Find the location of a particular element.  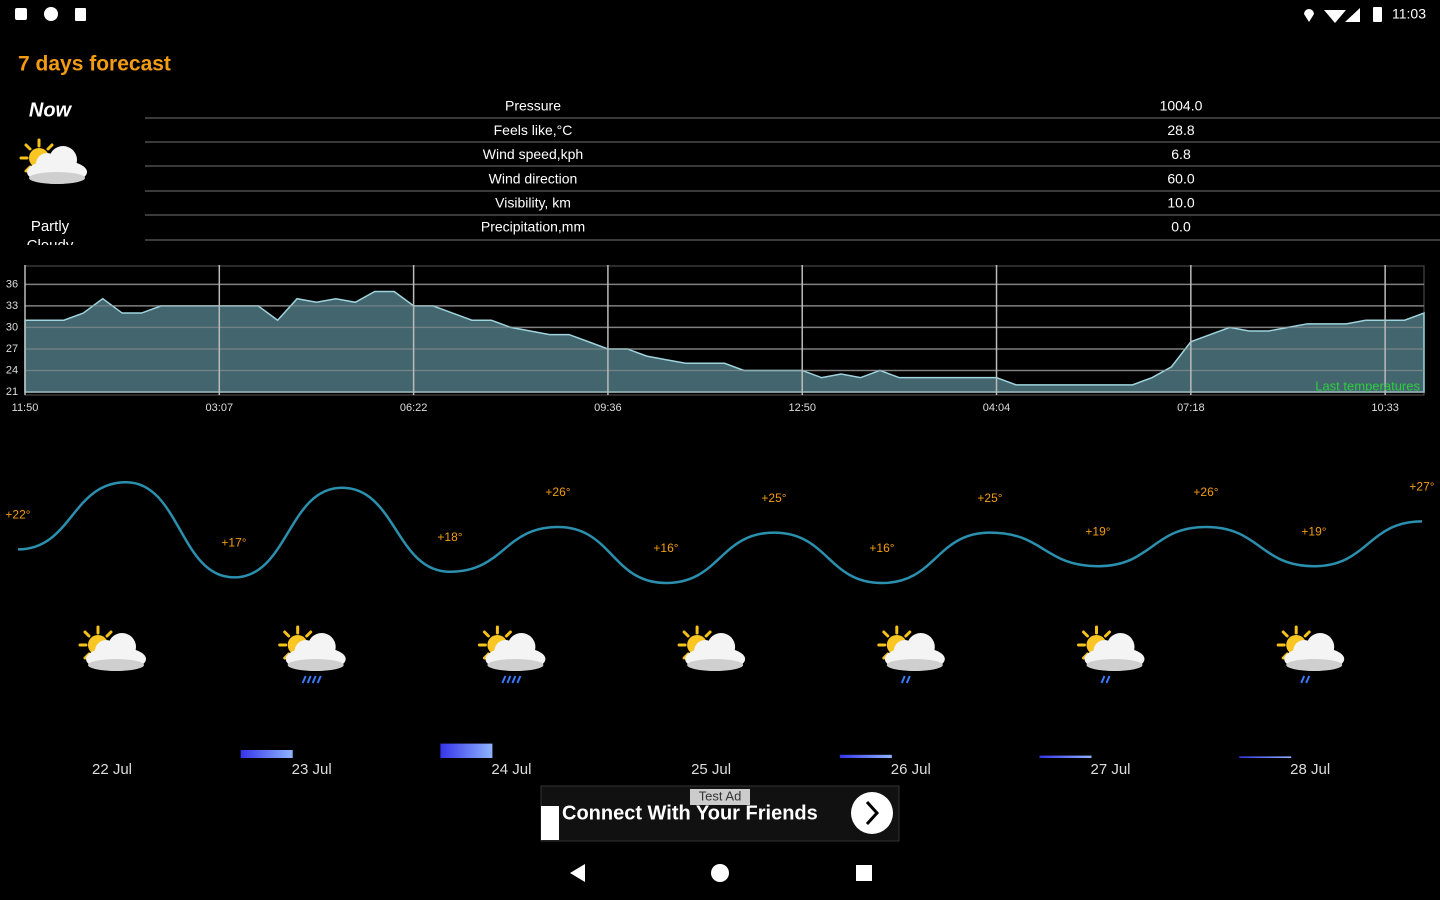

signal-icon is located at coordinates (1352, 15).